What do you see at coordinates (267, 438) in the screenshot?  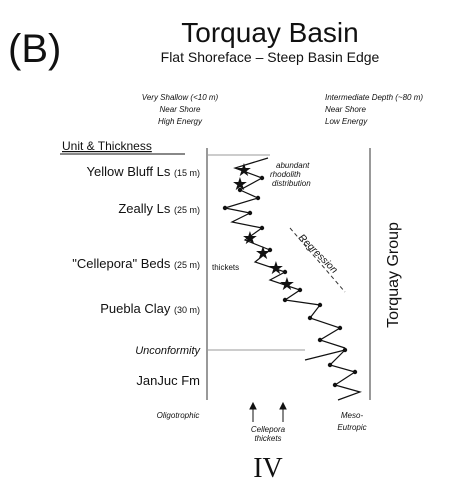 I see `bottom-middle: thickets` at bounding box center [267, 438].